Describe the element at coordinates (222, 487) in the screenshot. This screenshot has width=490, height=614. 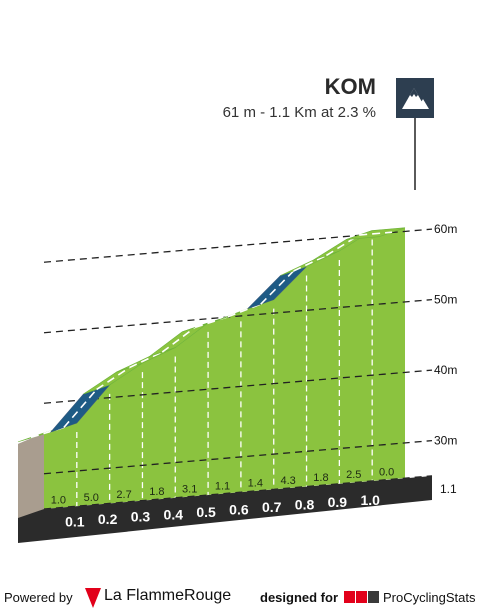
I see `gradient-label: 1.1` at that location.